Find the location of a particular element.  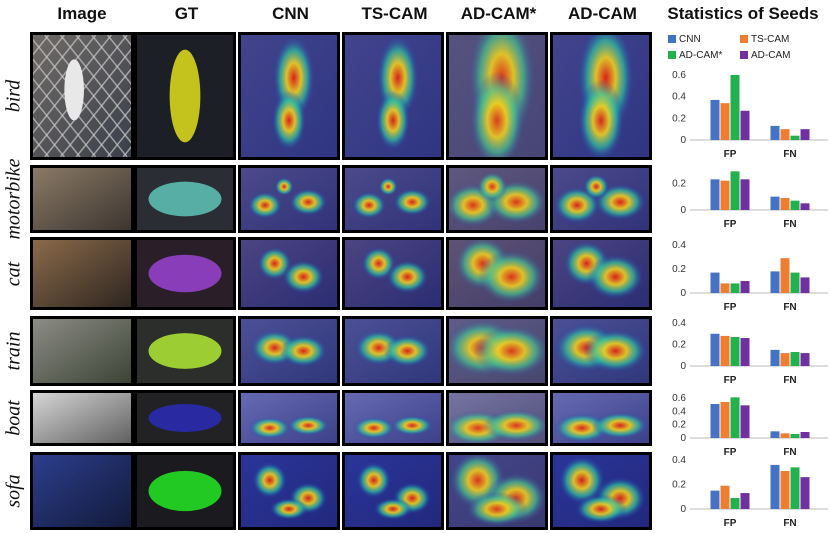

bar-motorbike-fn-cnn is located at coordinates (775, 203).